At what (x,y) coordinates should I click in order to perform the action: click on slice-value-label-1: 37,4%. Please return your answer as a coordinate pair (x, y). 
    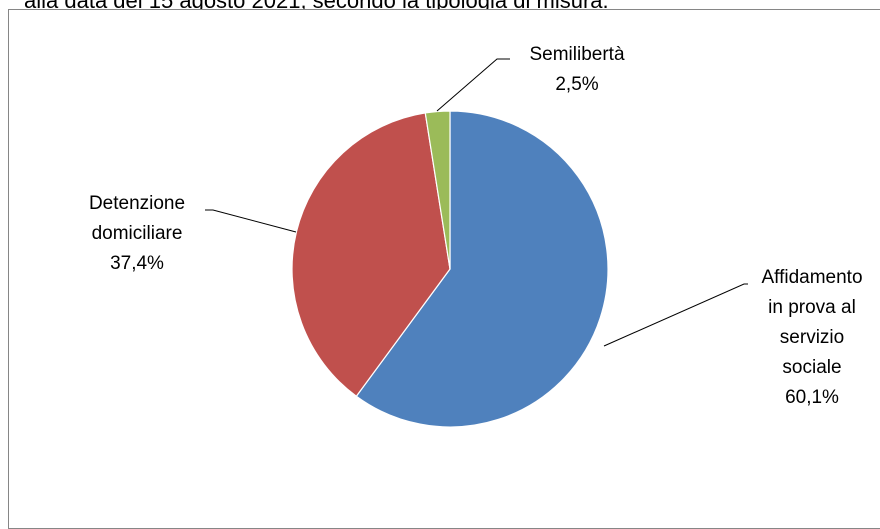
    Looking at the image, I should click on (137, 263).